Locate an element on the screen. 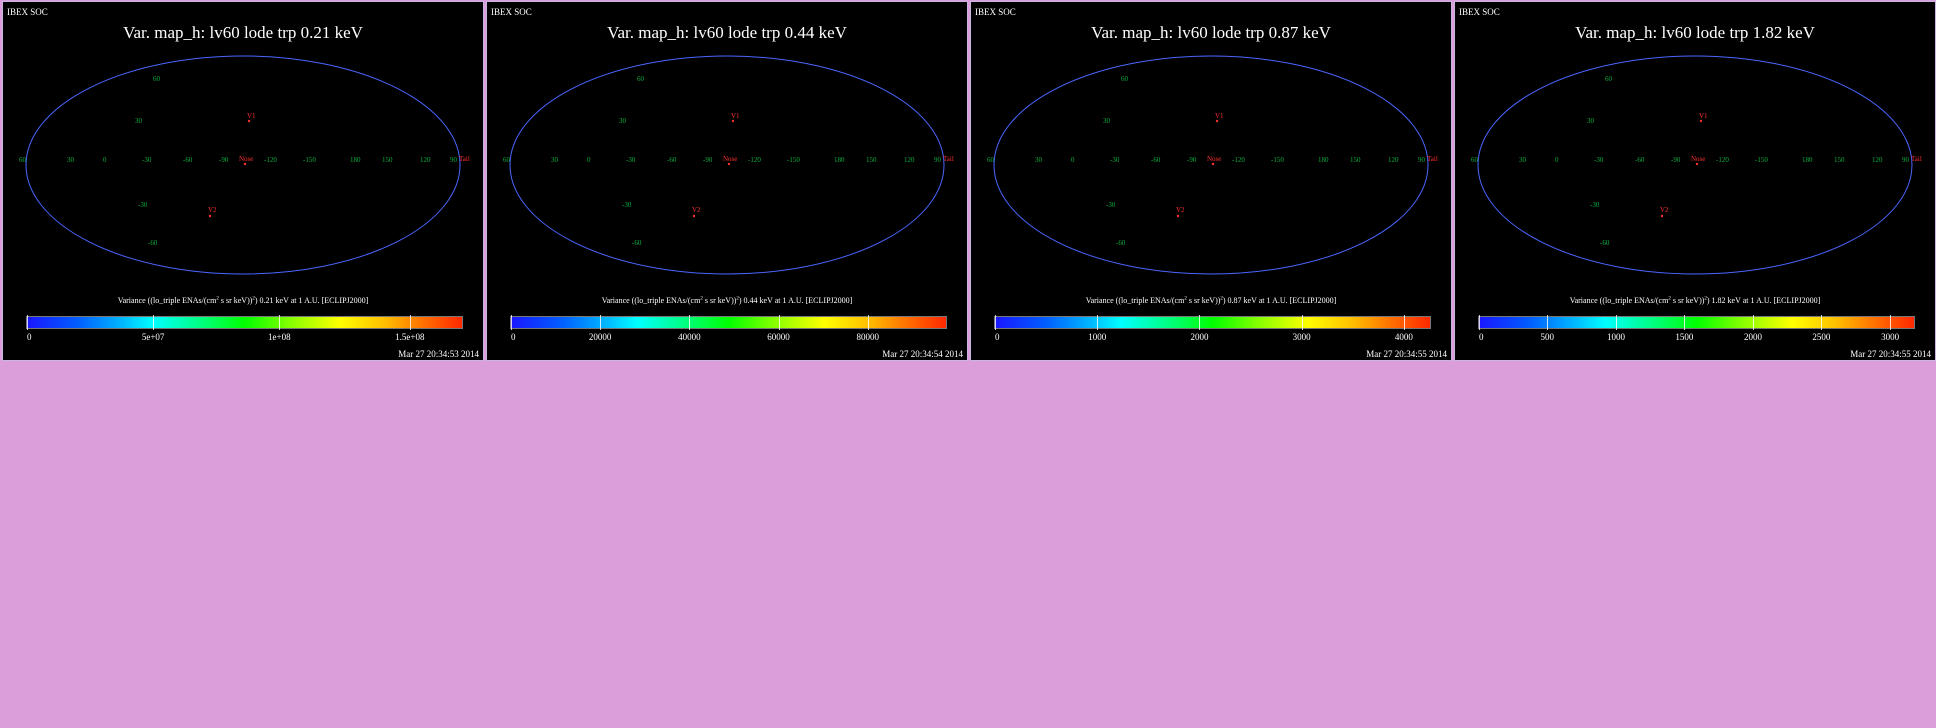 The height and width of the screenshot is (728, 1936). colorbar-tick-label: 2500 is located at coordinates (1821, 337).